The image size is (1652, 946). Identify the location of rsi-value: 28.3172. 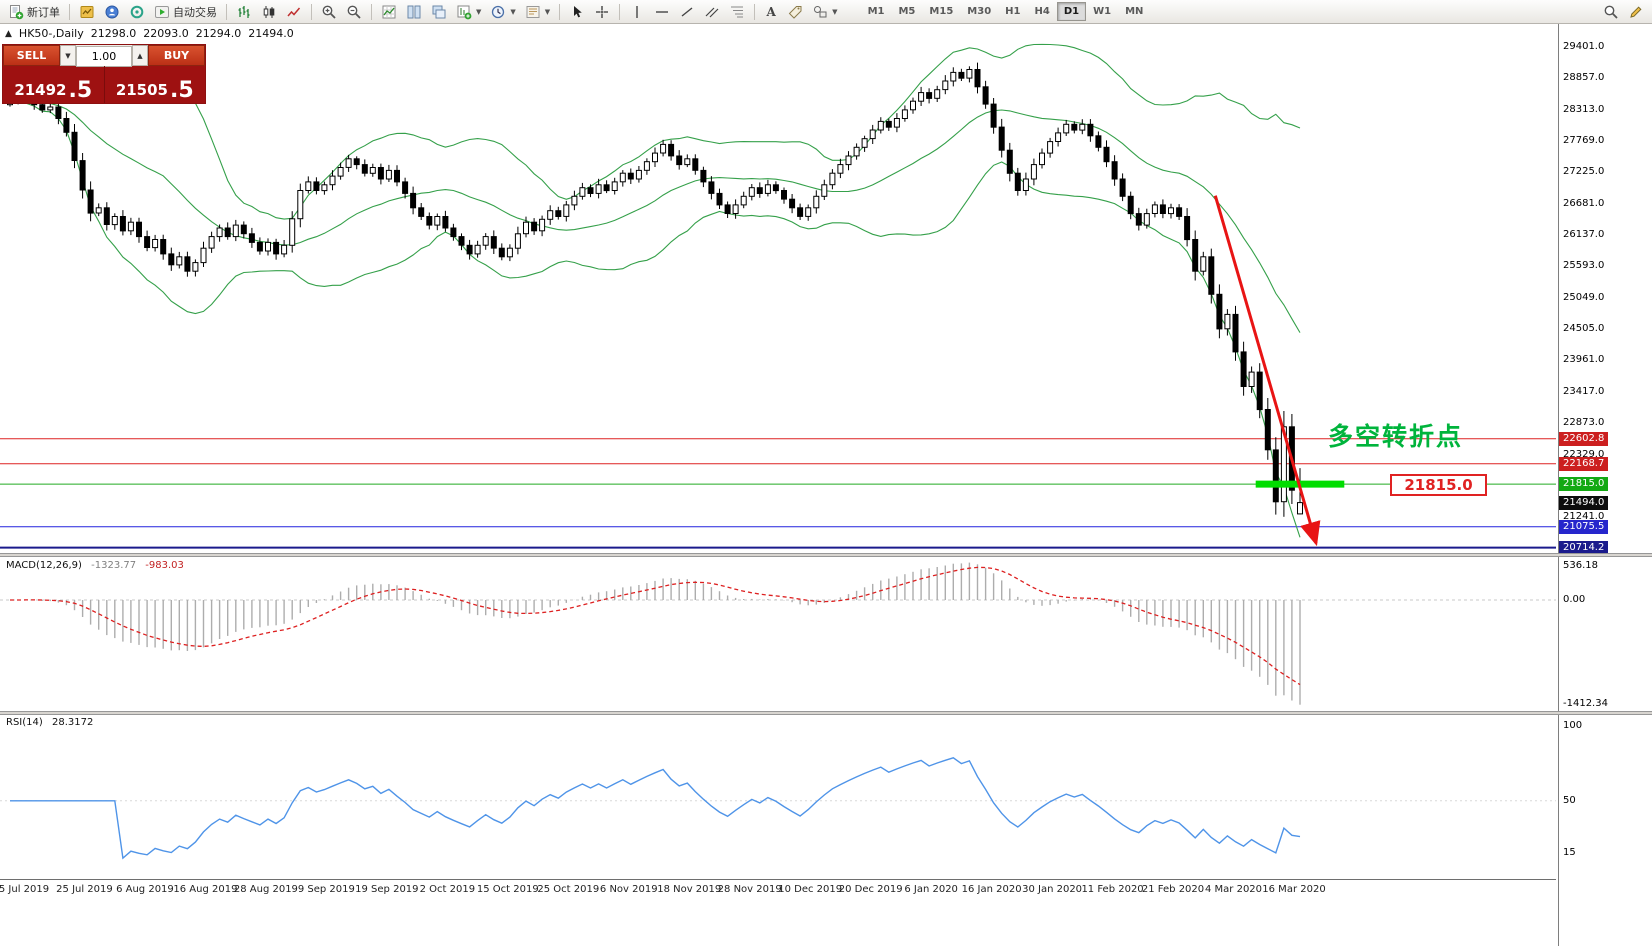
(72, 722).